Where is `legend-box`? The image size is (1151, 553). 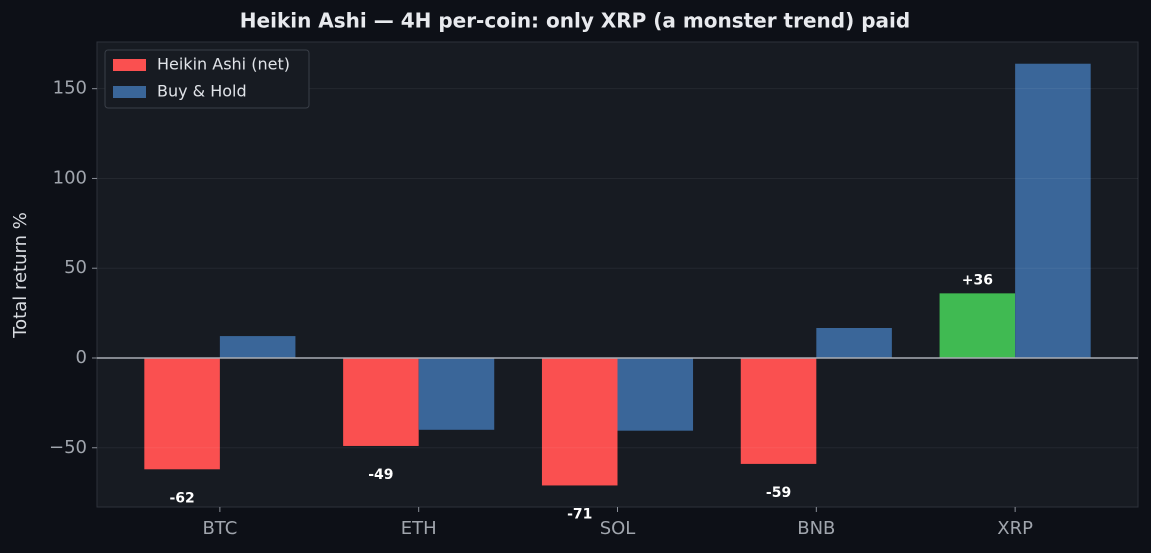
legend-box is located at coordinates (207, 79).